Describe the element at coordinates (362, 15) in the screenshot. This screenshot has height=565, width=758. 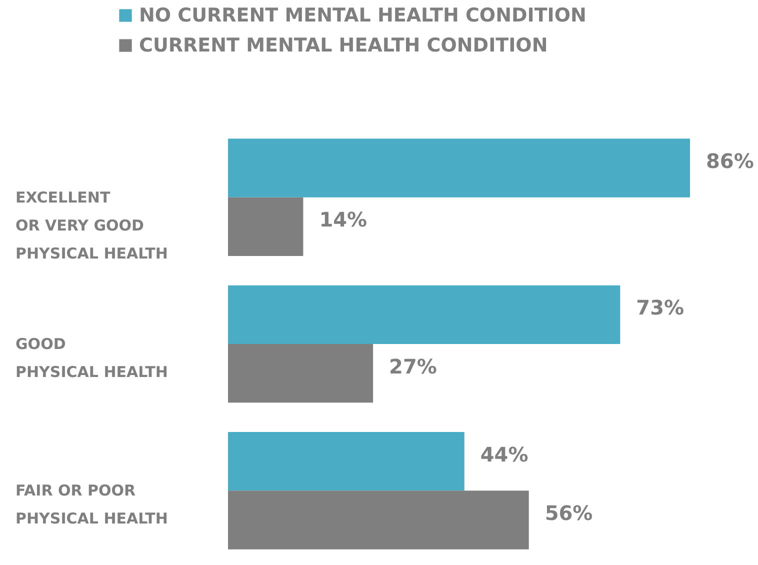
I see `legend-label: NO CURRENT MENTAL HEALTH CONDITION` at that location.